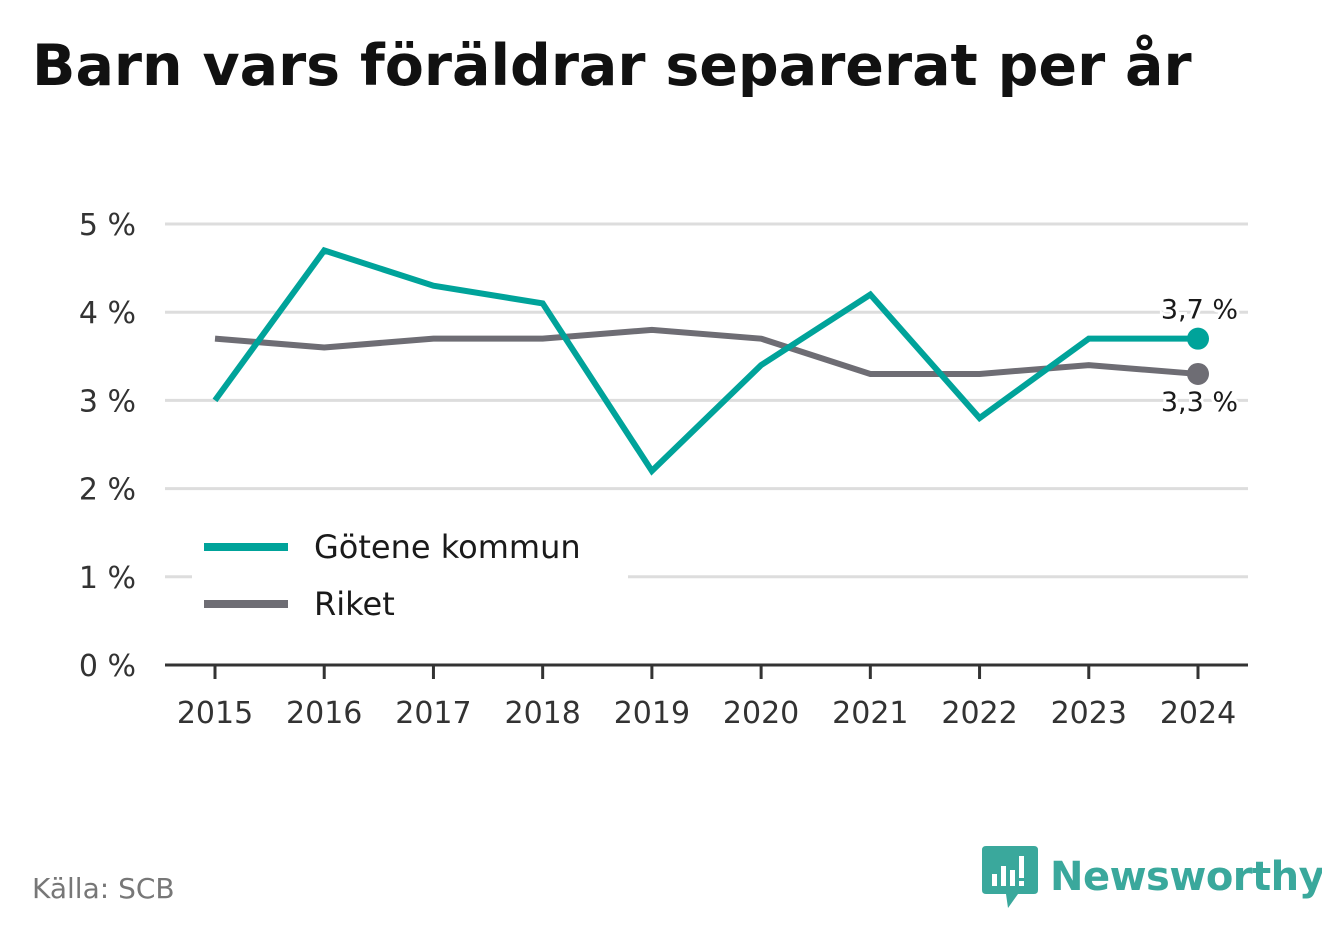 Image resolution: width=1322 pixels, height=939 pixels. I want to click on x-tick-label: 2016, so click(324, 713).